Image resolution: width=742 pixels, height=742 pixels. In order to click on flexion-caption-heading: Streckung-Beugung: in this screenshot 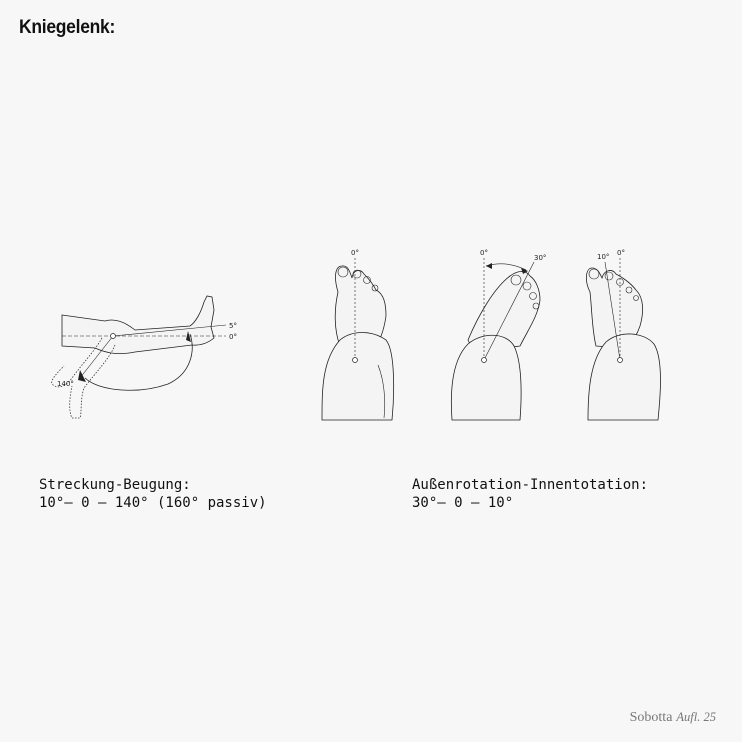, I will do `click(115, 485)`.